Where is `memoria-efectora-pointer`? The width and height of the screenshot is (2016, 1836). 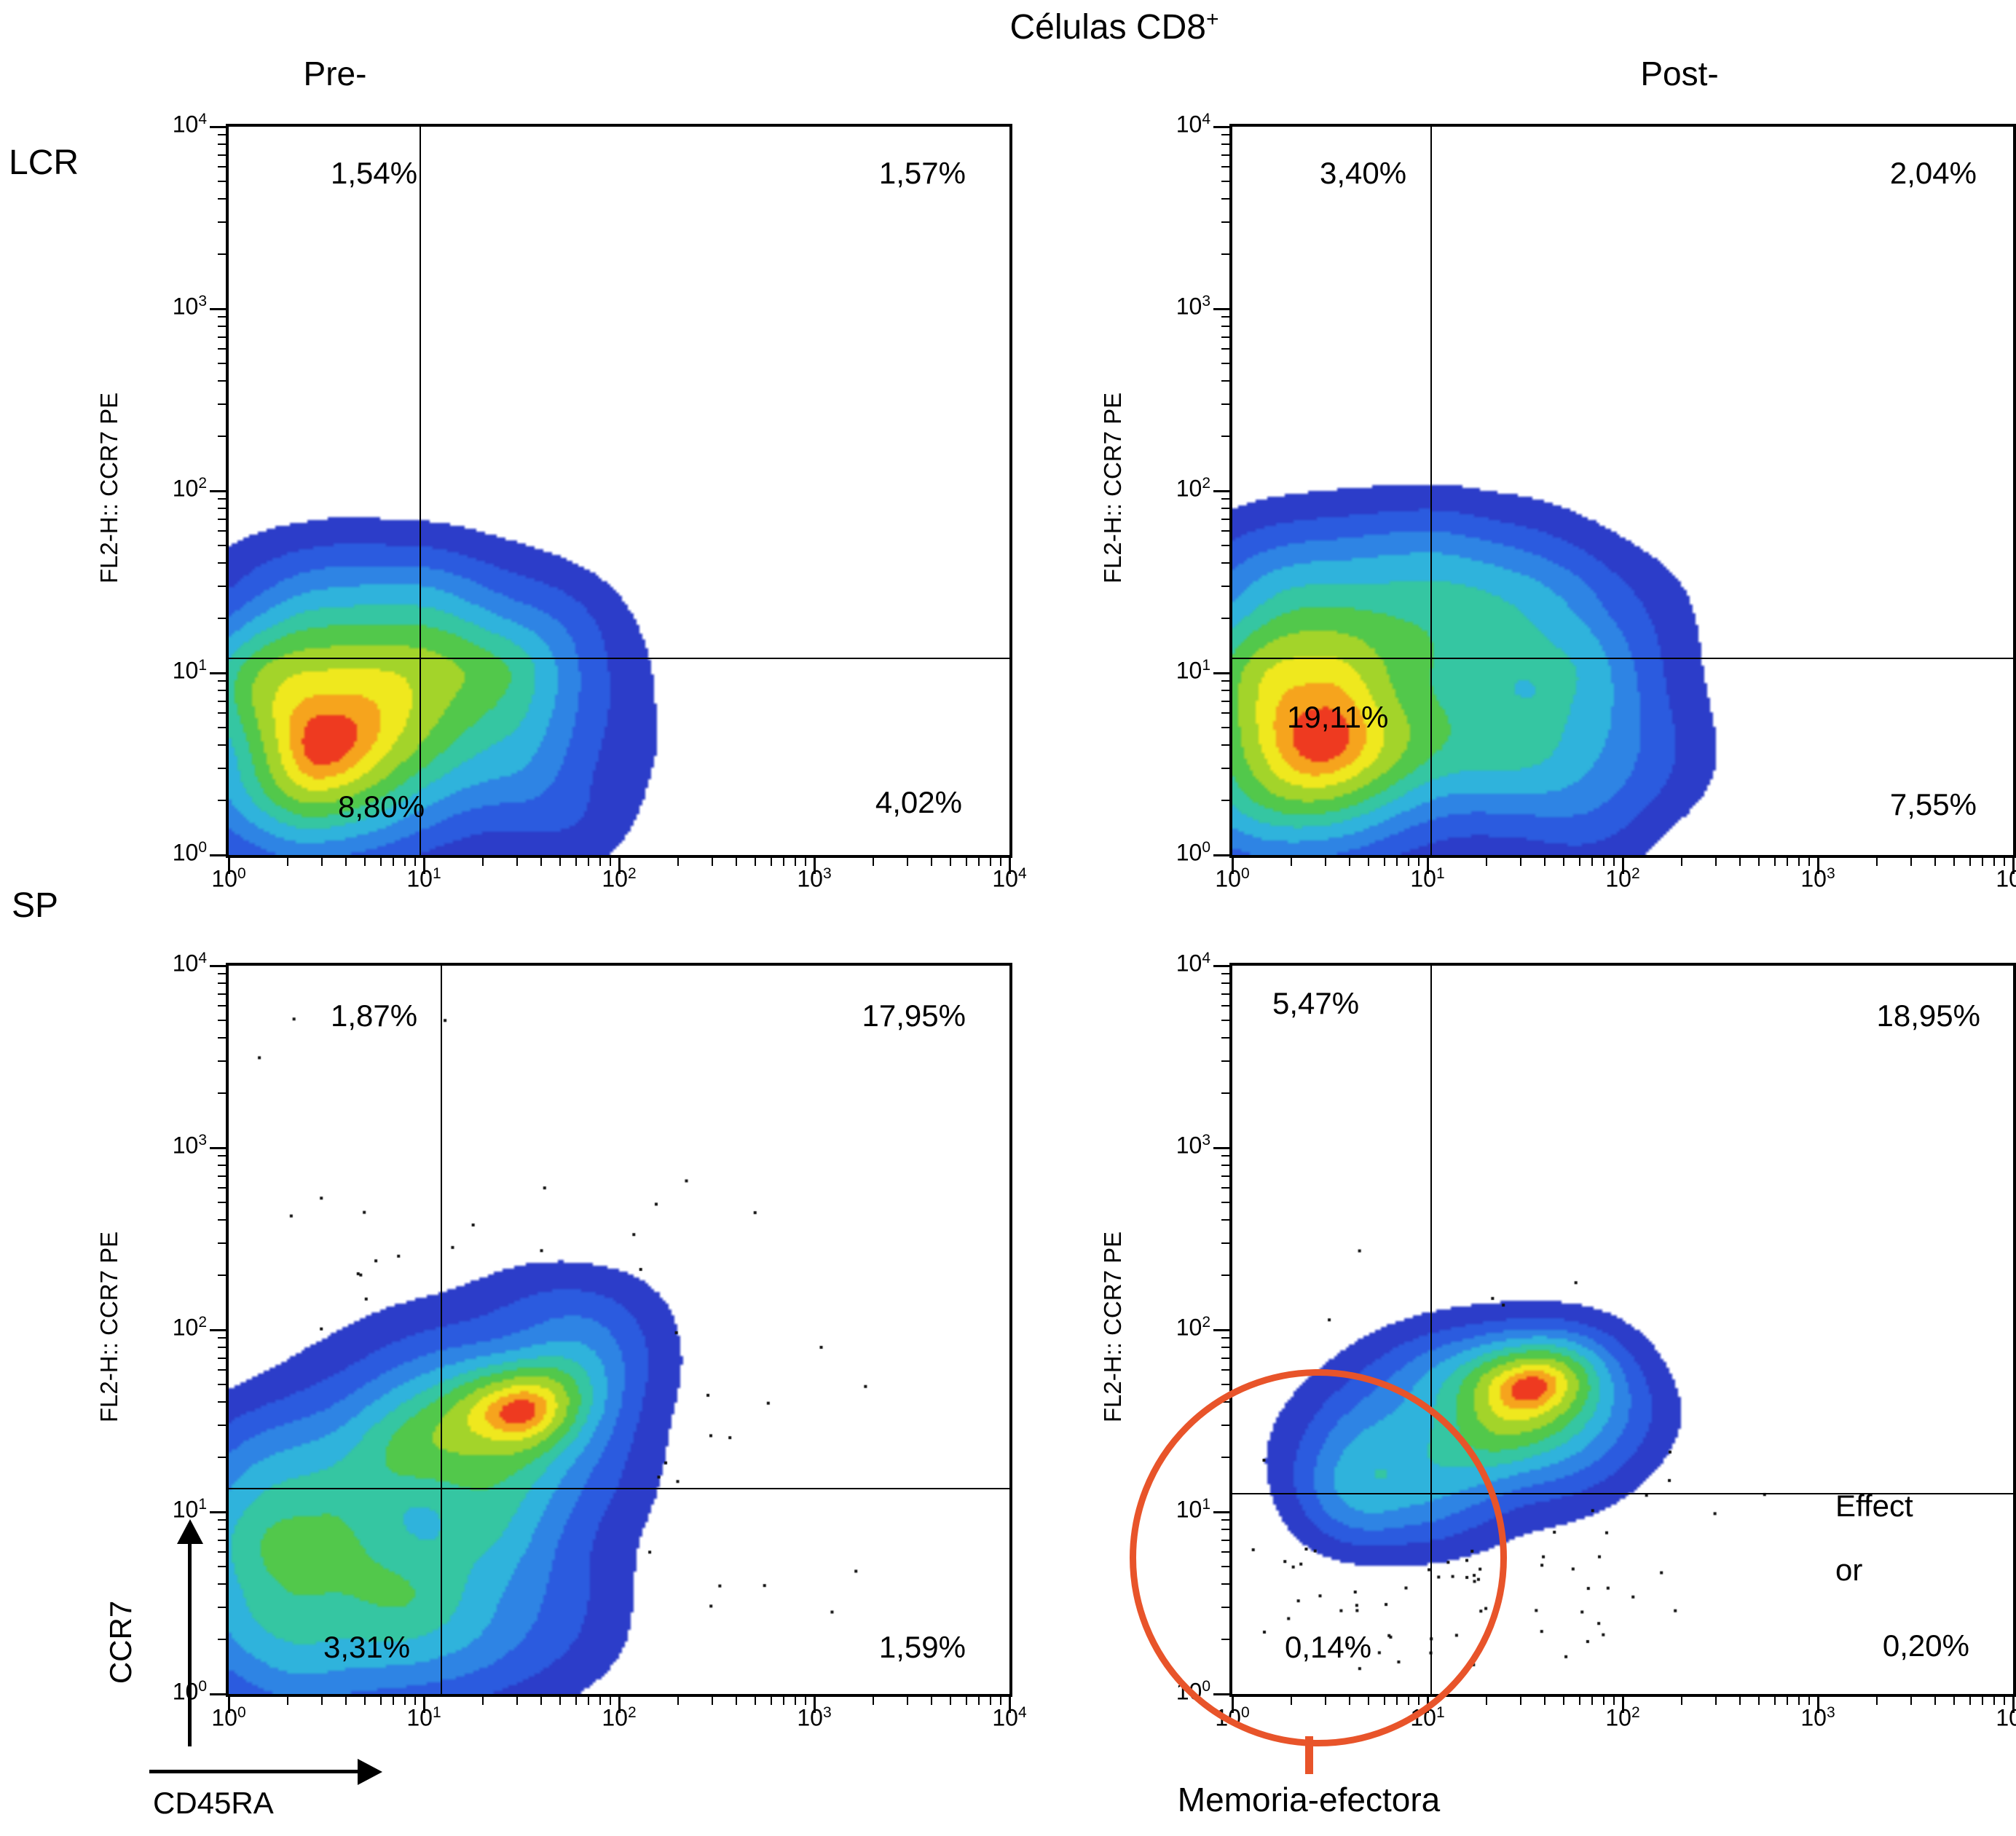 memoria-efectora-pointer is located at coordinates (1309, 1755).